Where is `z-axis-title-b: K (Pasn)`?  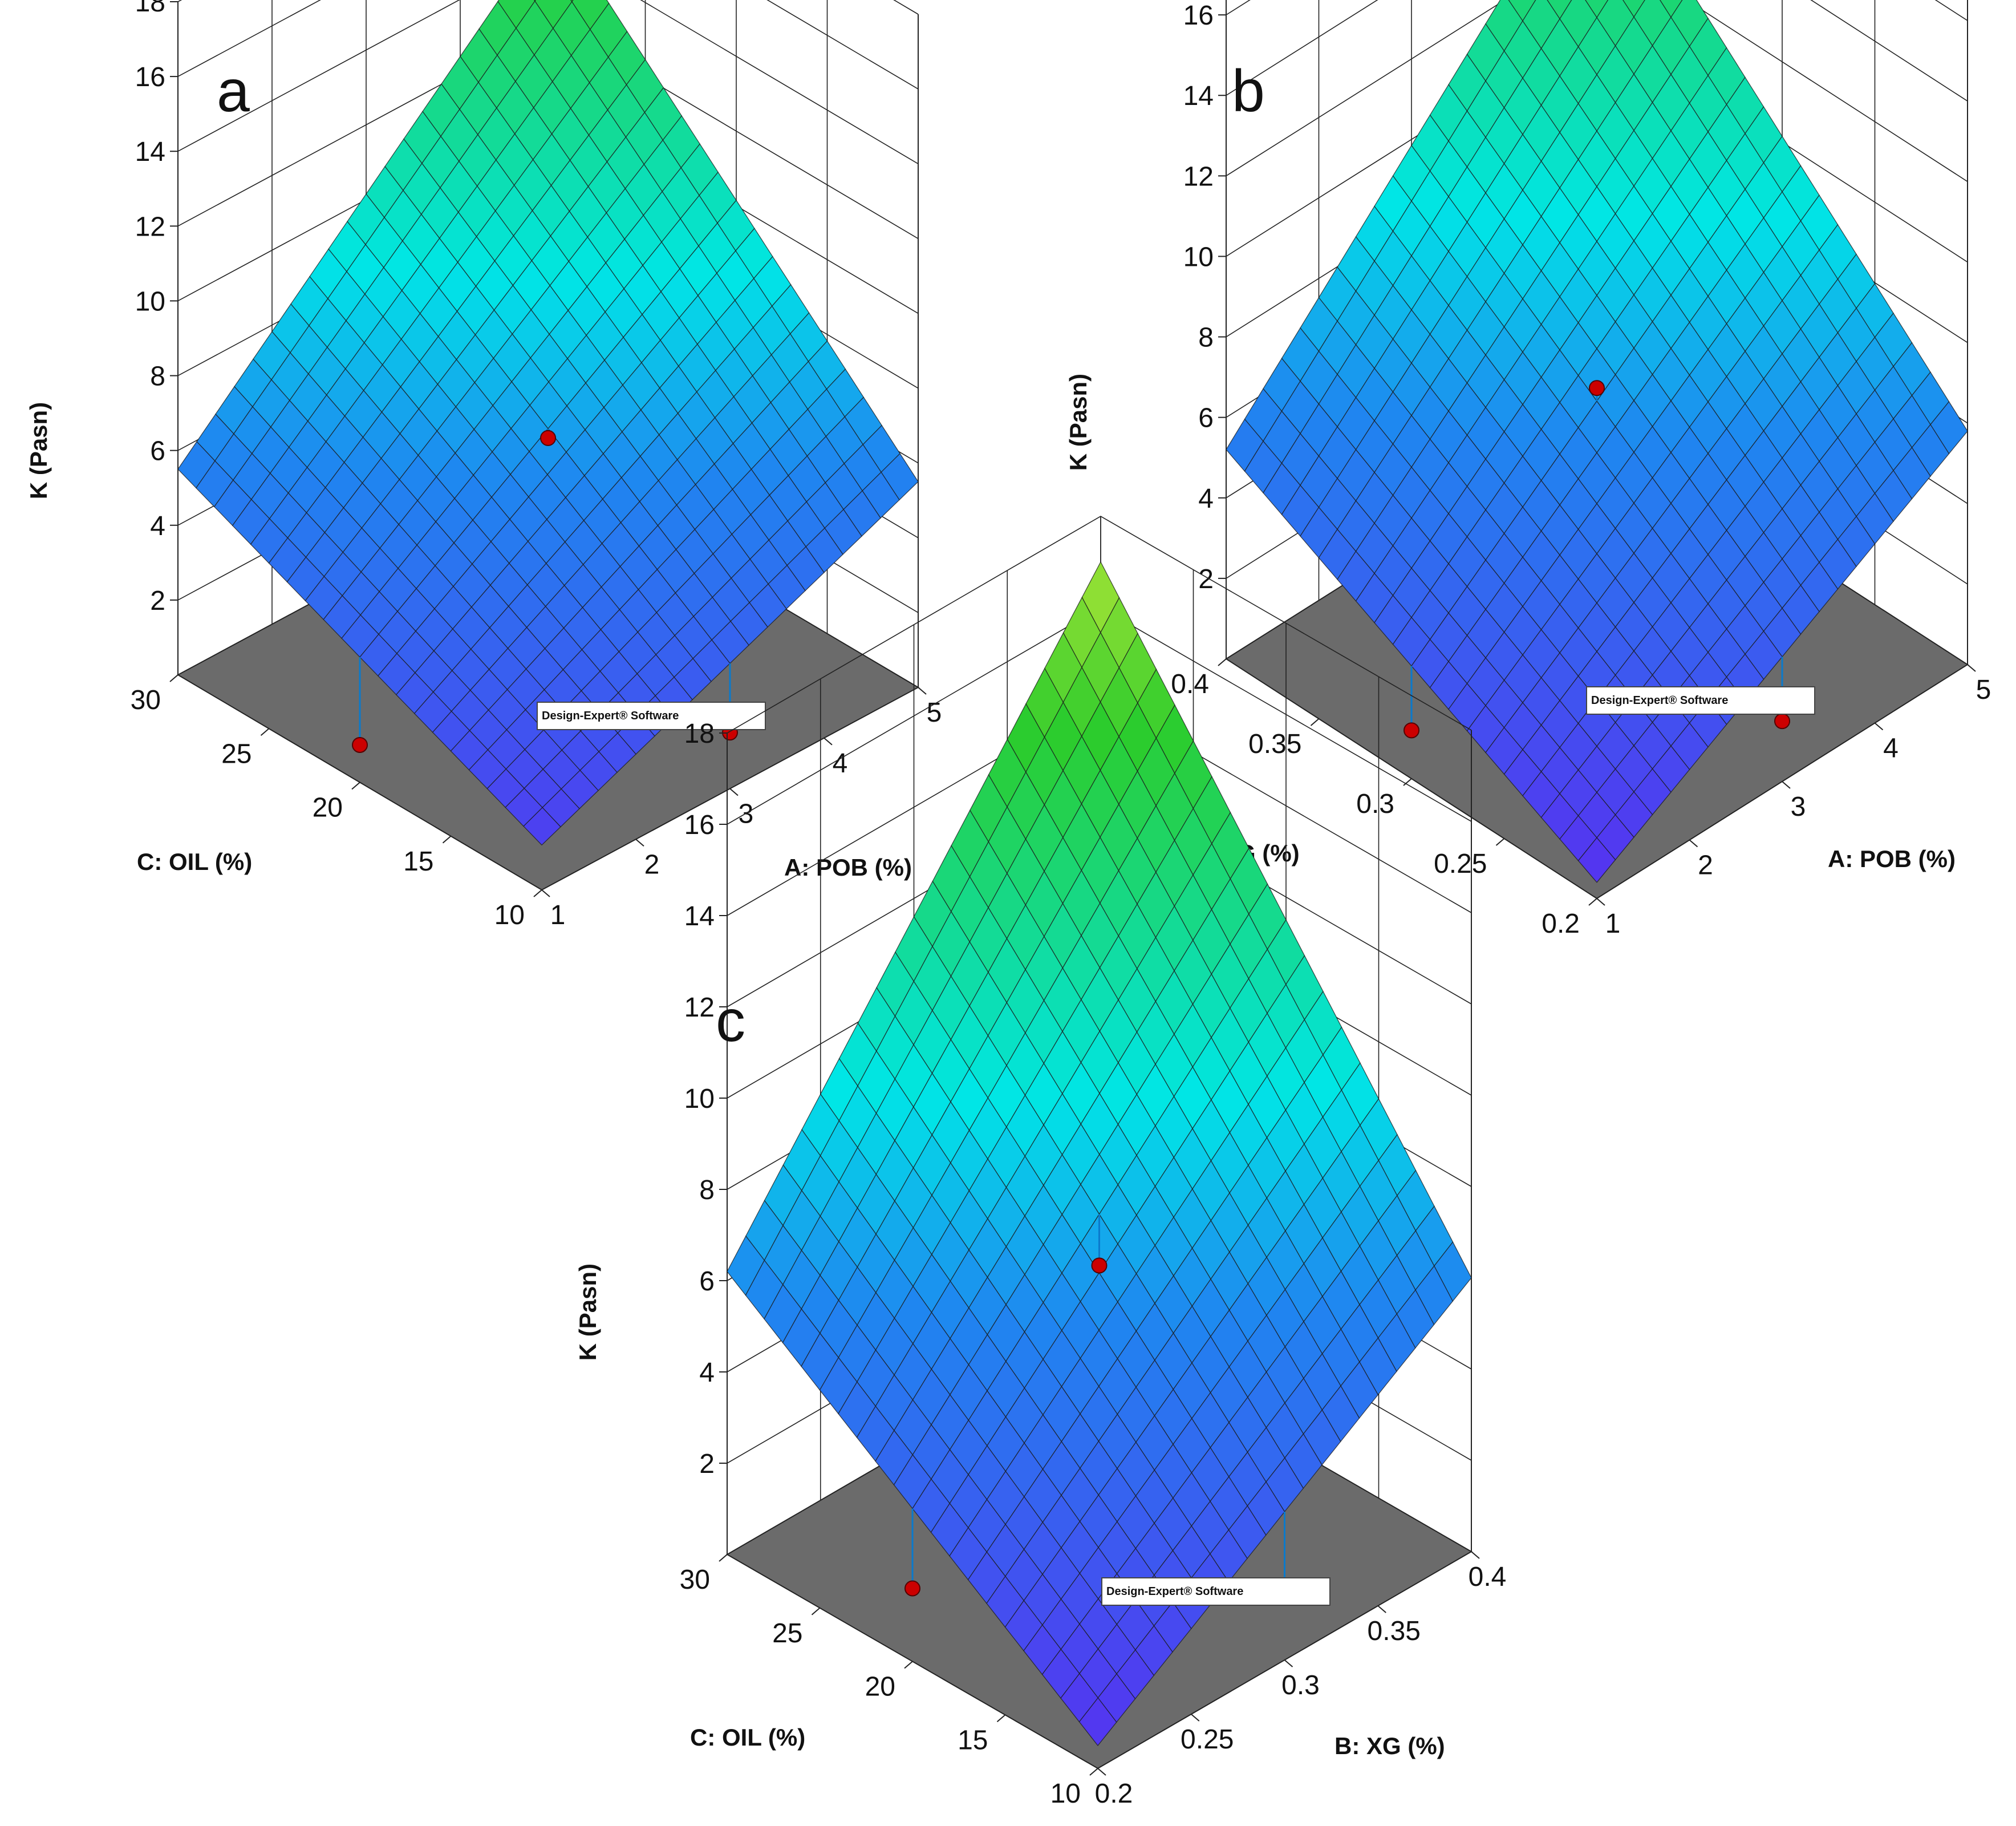 z-axis-title-b: K (Pasn) is located at coordinates (1078, 422).